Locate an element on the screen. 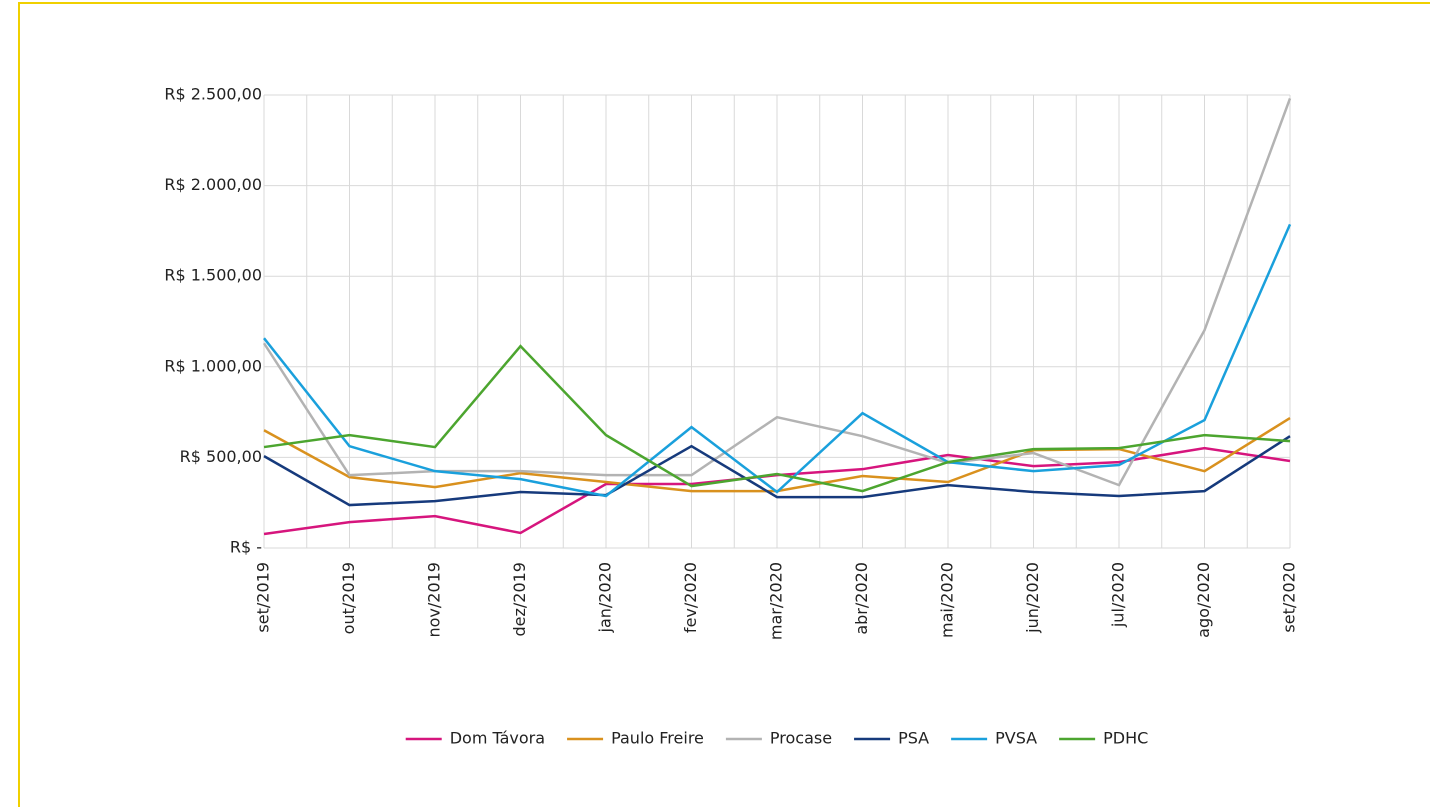  x-tick-label: mai/2020 is located at coordinates (947, 600).